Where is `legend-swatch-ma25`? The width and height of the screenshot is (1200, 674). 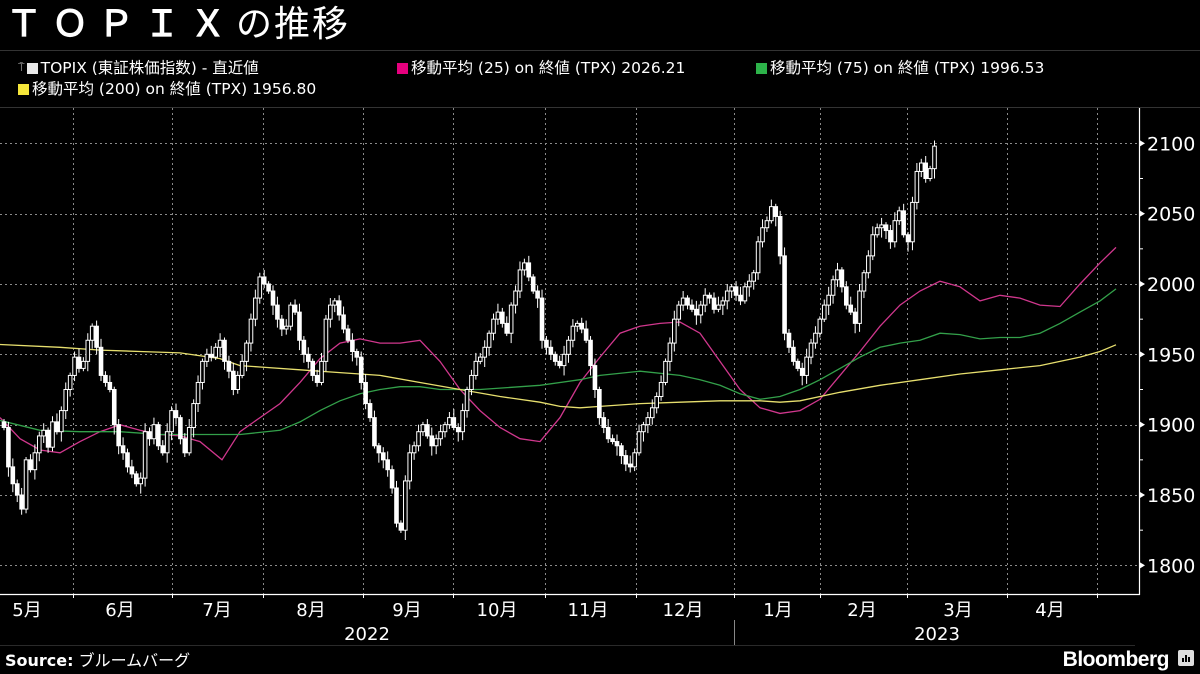
legend-swatch-ma25 is located at coordinates (402, 68).